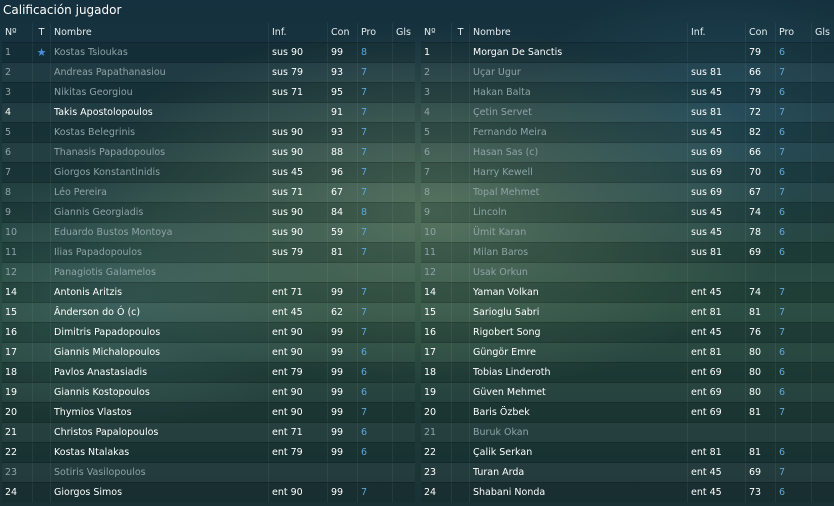 This screenshot has width=834, height=506. Describe the element at coordinates (578, 452) in the screenshot. I see `player-name: Çalik Serkan` at that location.